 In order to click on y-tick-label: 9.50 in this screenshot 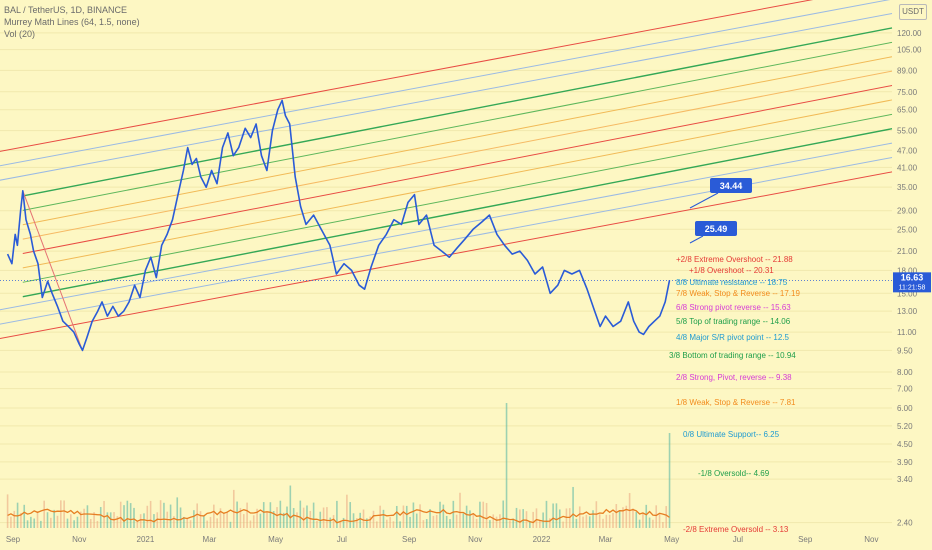, I will do `click(905, 350)`.